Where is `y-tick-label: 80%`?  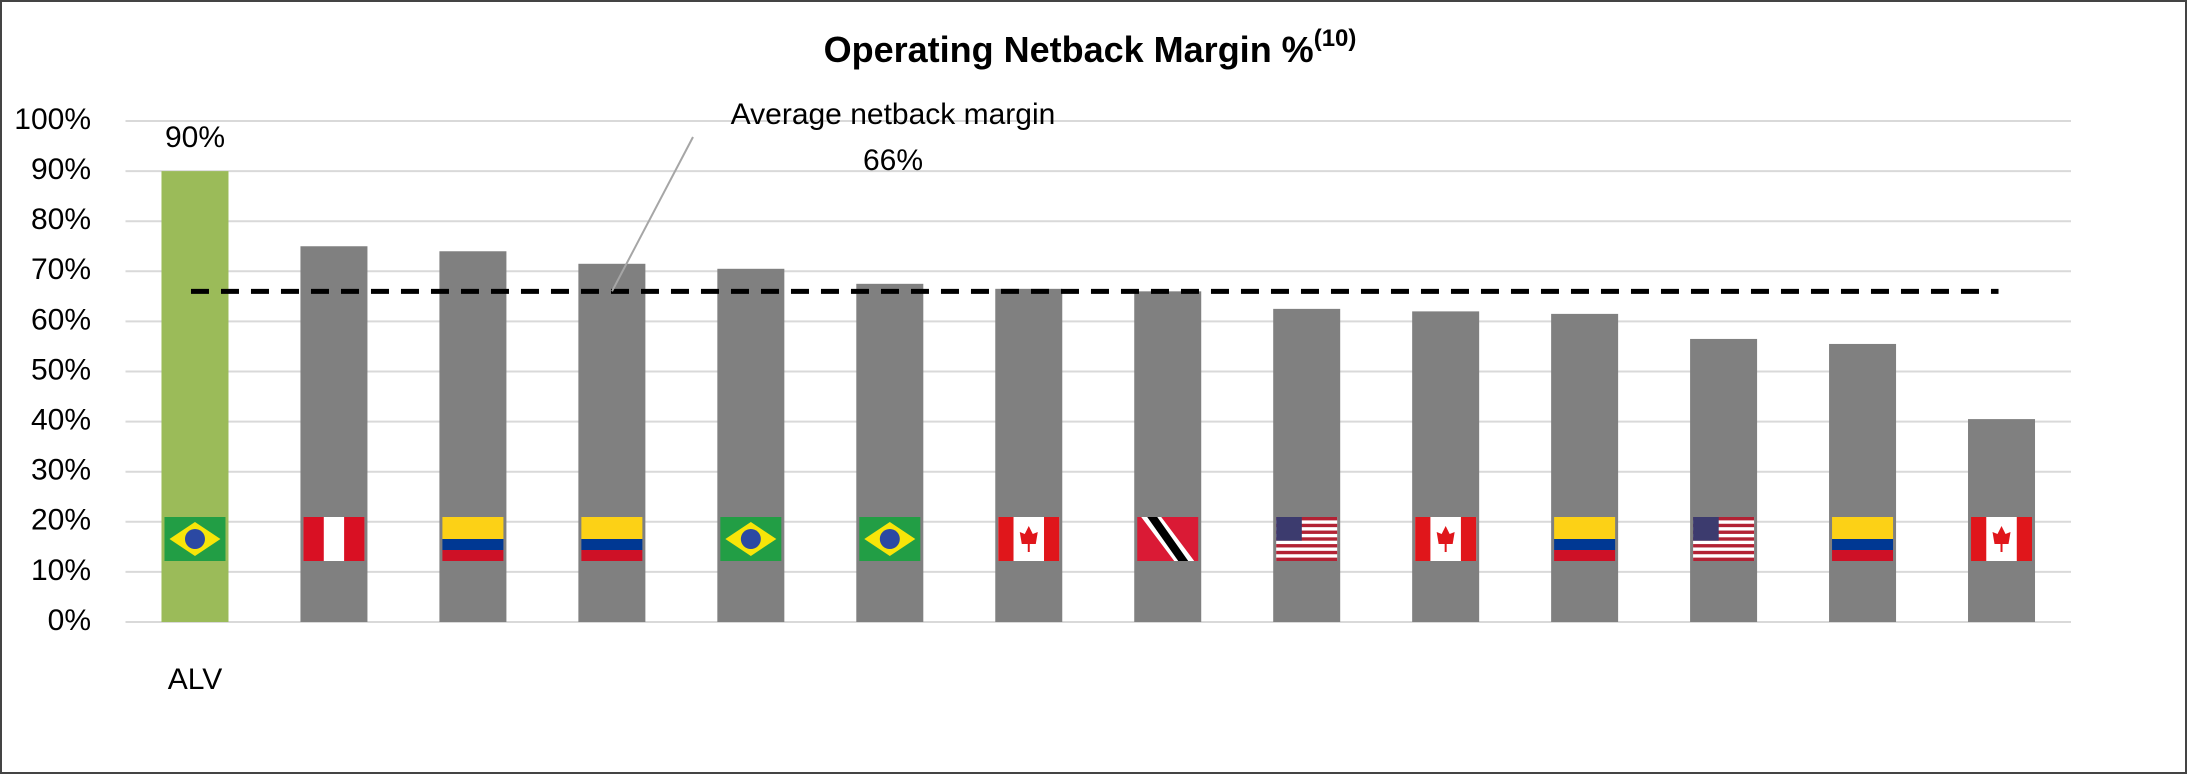
y-tick-label: 80% is located at coordinates (61, 219).